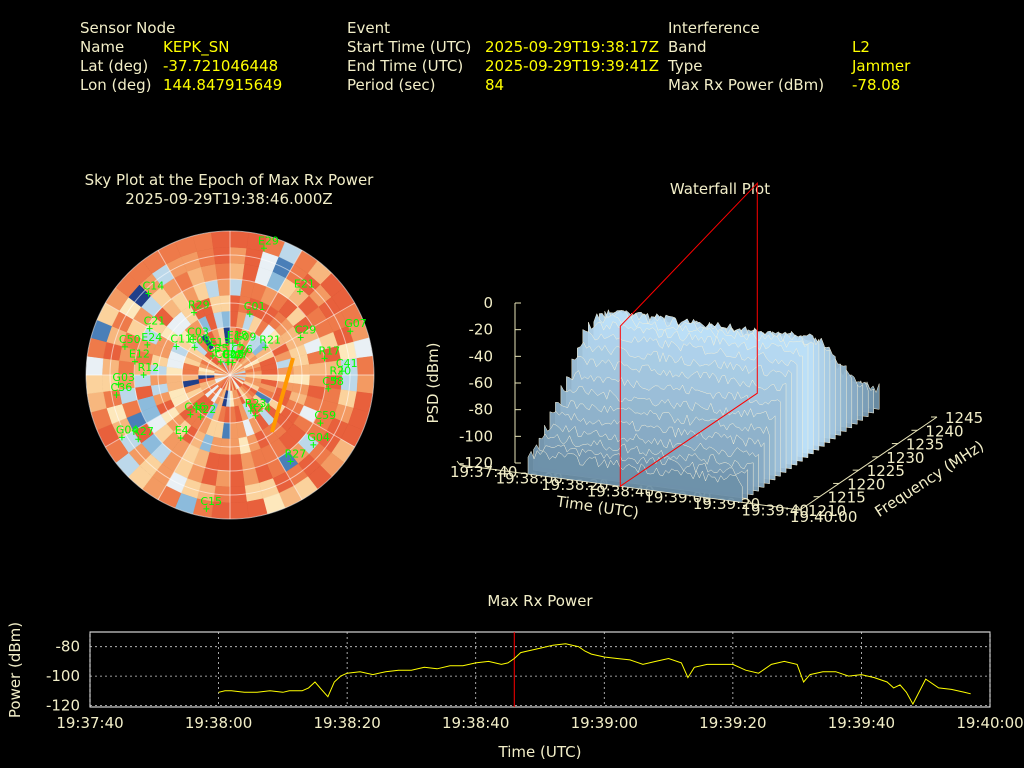  I want to click on sensor-name-value: KEPK_SN, so click(196, 47).